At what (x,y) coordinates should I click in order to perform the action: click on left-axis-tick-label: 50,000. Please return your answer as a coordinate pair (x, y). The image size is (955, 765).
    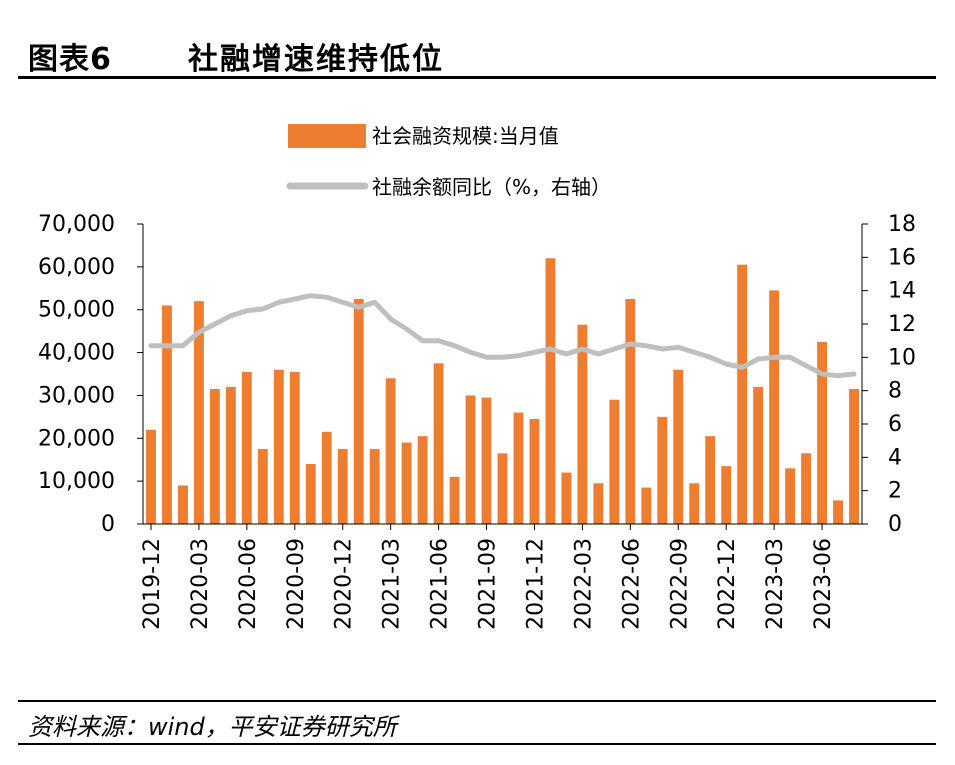
    Looking at the image, I should click on (76, 310).